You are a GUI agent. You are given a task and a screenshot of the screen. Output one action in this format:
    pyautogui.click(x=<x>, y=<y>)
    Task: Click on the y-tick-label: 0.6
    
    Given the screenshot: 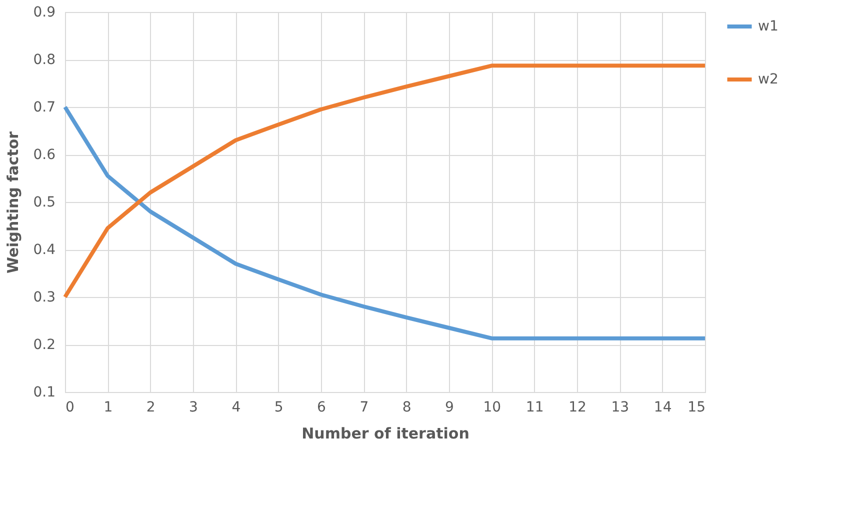 What is the action you would take?
    pyautogui.click(x=44, y=155)
    